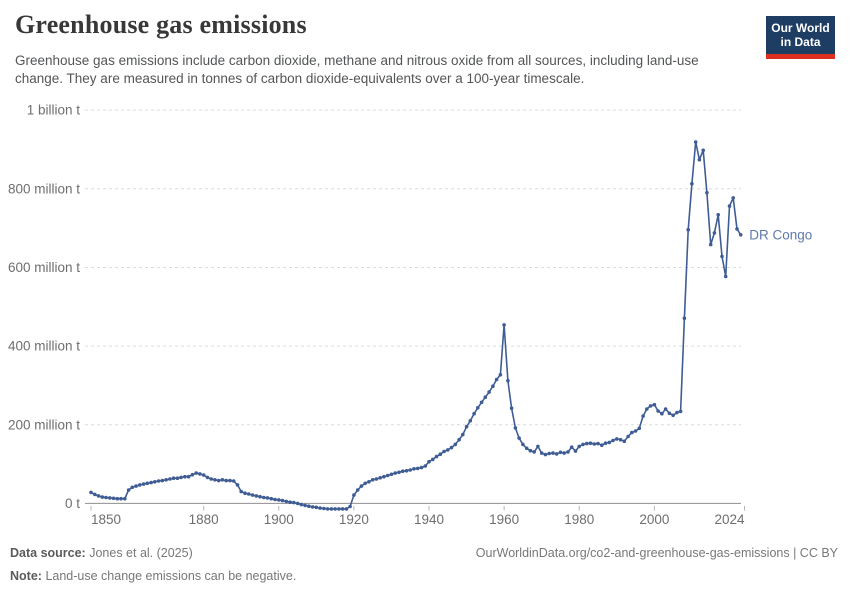  I want to click on x-axis-tick-label: 1920, so click(354, 519).